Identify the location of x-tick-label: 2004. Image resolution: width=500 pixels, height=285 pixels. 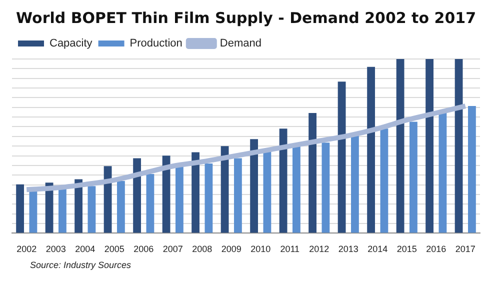
(85, 249).